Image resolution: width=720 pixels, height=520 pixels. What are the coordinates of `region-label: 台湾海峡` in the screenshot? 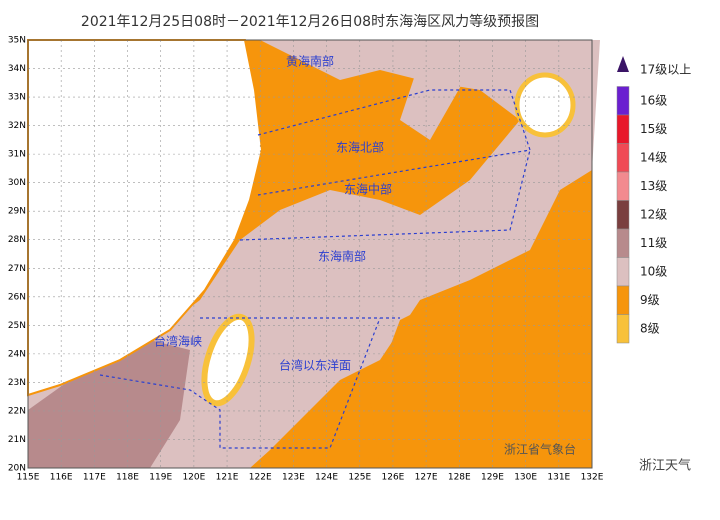 It's located at (178, 341).